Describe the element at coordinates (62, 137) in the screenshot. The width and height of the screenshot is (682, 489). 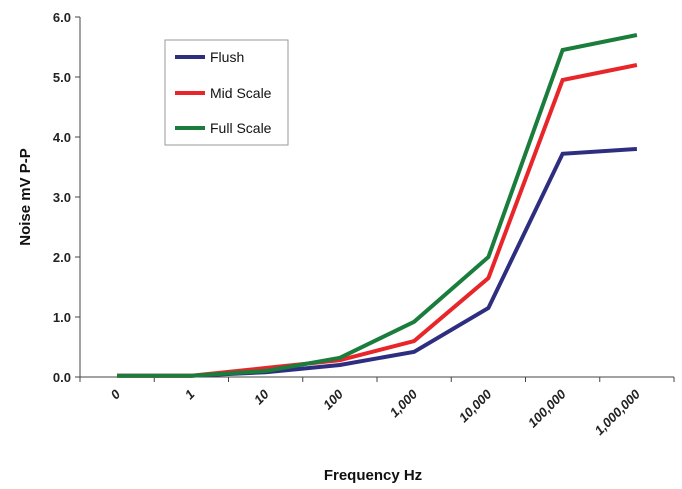
I see `y-tick-label: 4.0` at that location.